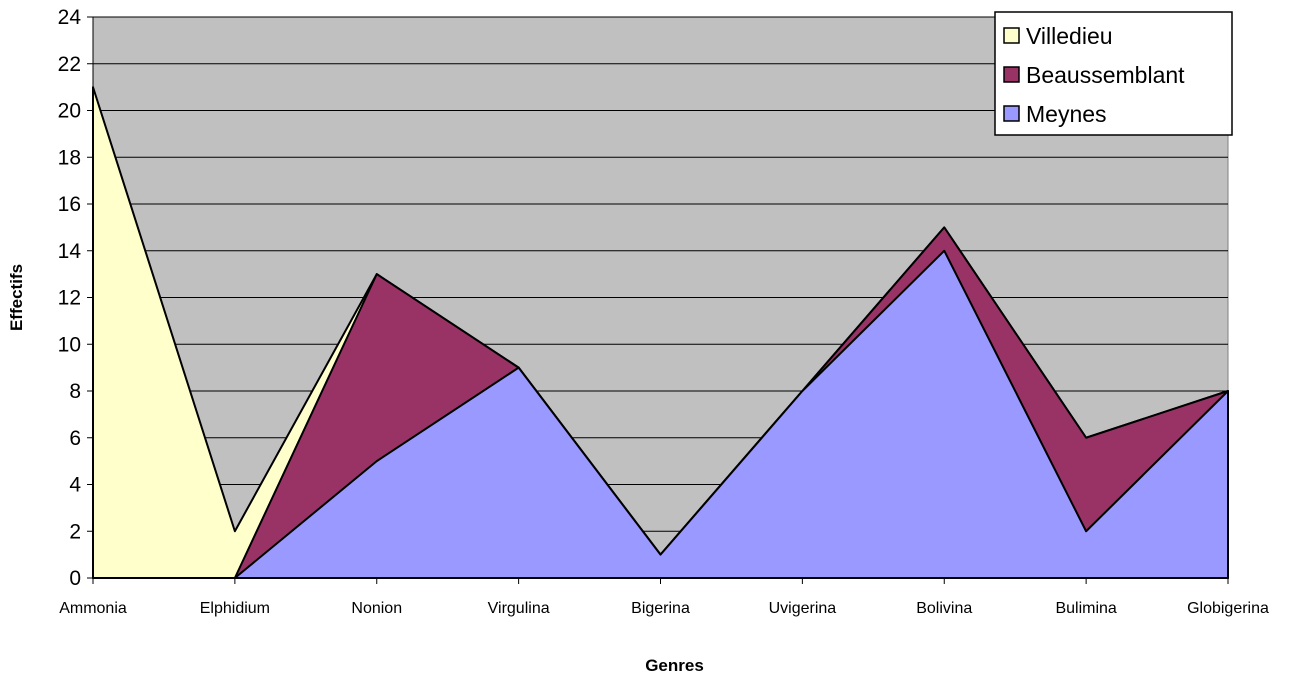  Describe the element at coordinates (803, 608) in the screenshot. I see `x-tick-label: Uvigerina` at that location.